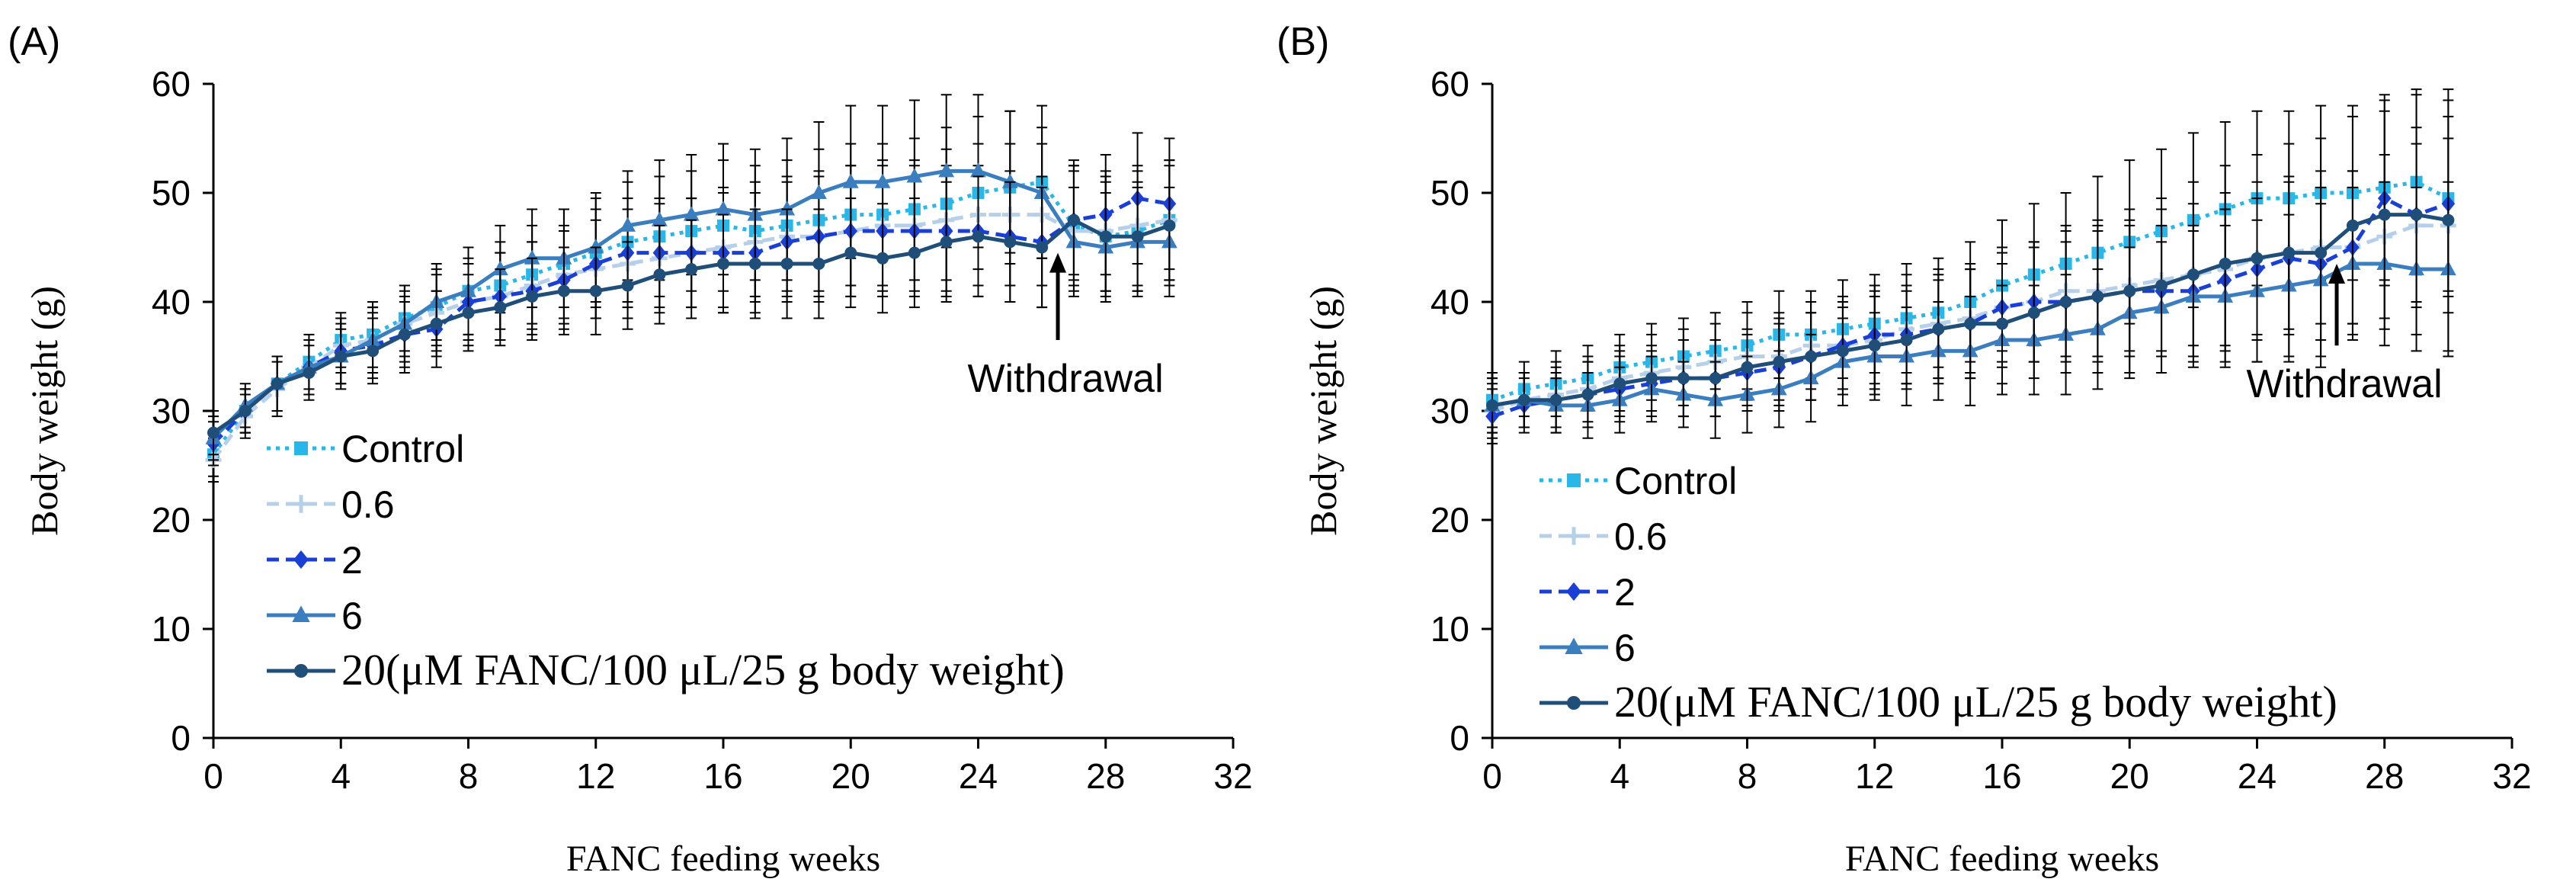 This screenshot has height=895, width=2576. Describe the element at coordinates (2337, 273) in the screenshot. I see `withdrawal-arrowhead` at that location.